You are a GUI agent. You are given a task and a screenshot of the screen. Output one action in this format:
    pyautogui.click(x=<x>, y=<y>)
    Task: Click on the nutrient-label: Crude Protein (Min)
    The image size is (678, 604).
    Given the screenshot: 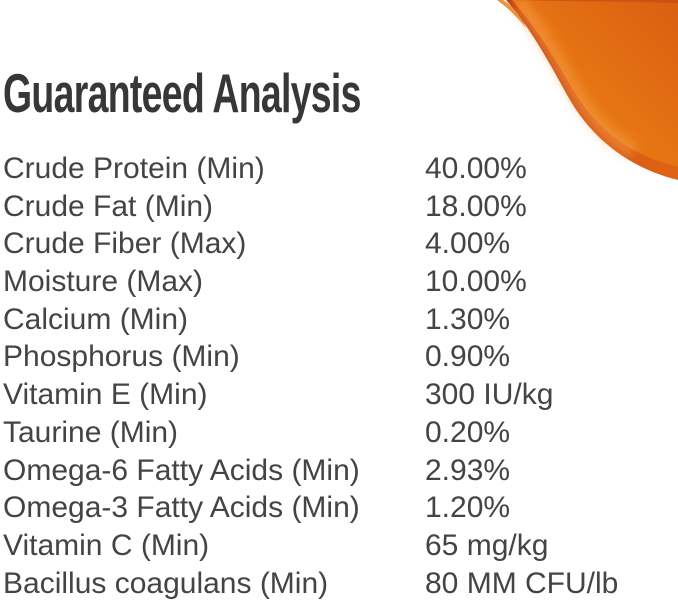 What is the action you would take?
    pyautogui.click(x=134, y=168)
    